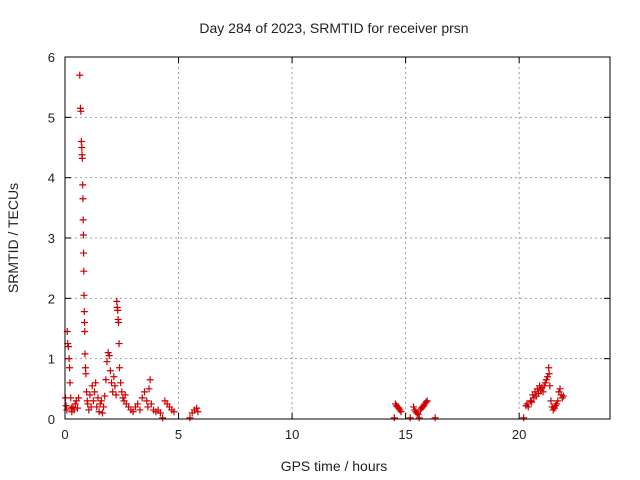 The image size is (640, 480). Describe the element at coordinates (13, 238) in the screenshot. I see `y-axis-label: SRMTID / TECUs` at that location.